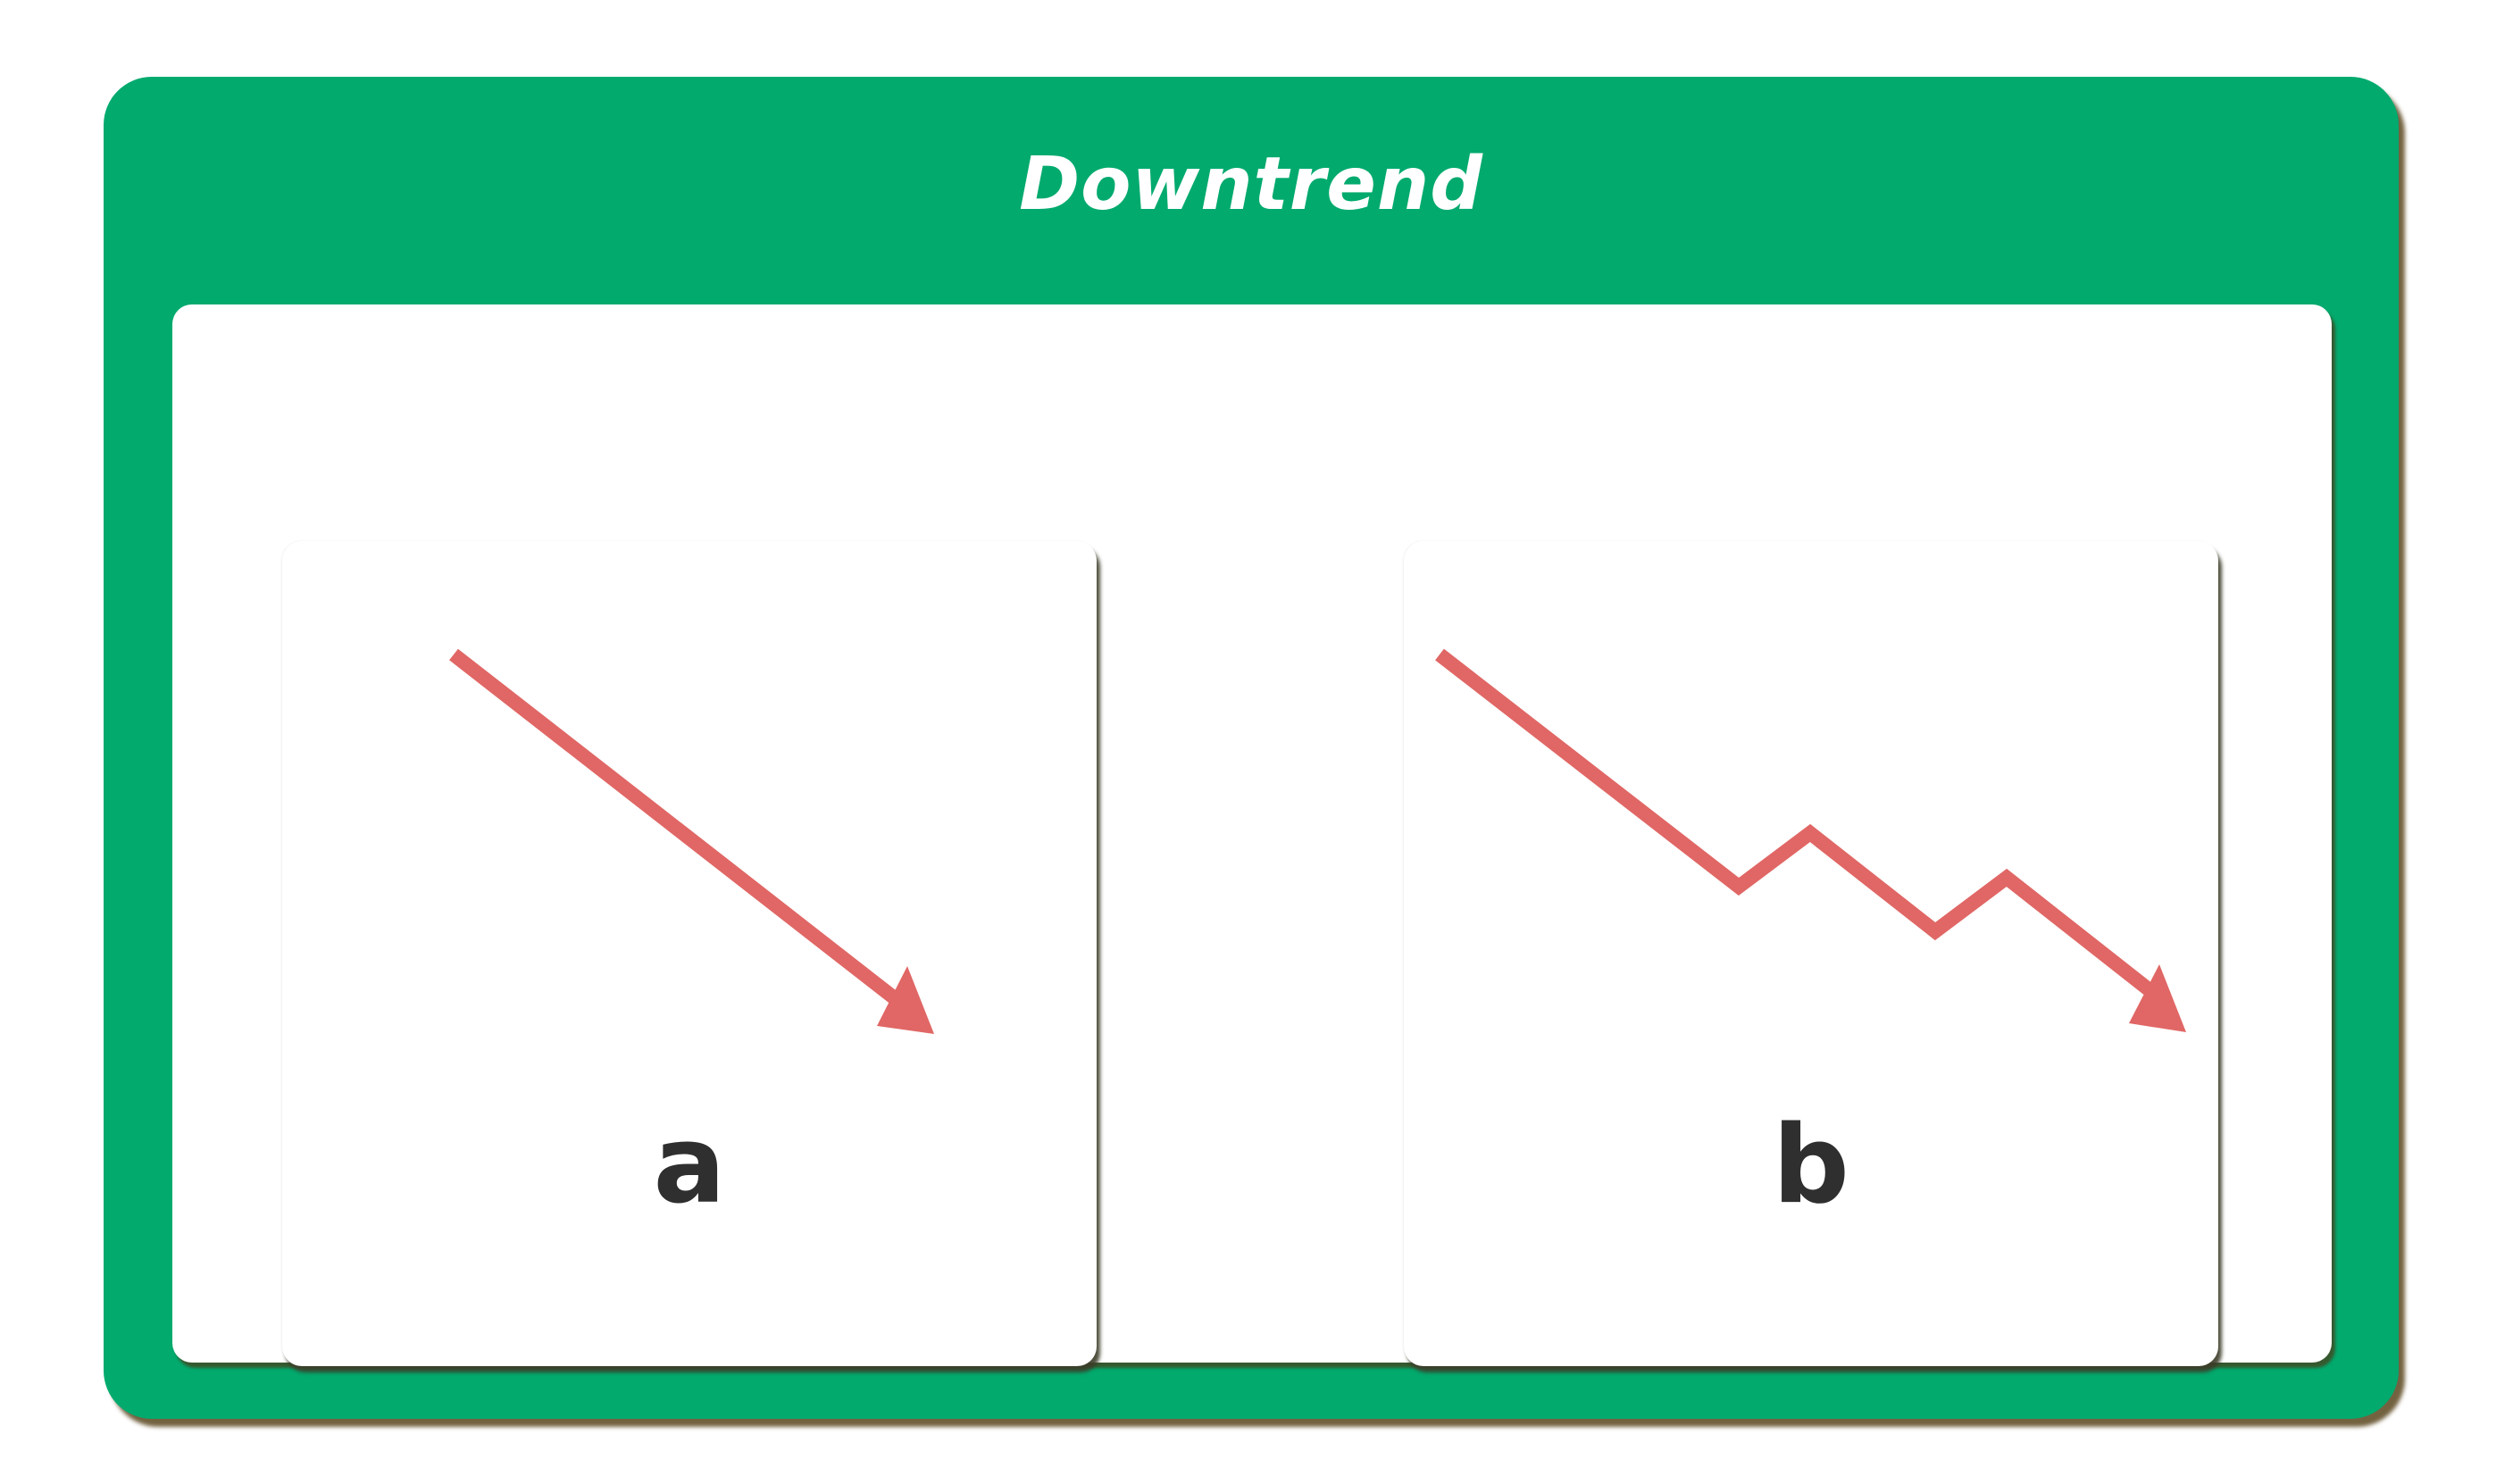 The image size is (2496, 1484). What do you see at coordinates (1251, 184) in the screenshot?
I see `diagram-title: Downtrend` at bounding box center [1251, 184].